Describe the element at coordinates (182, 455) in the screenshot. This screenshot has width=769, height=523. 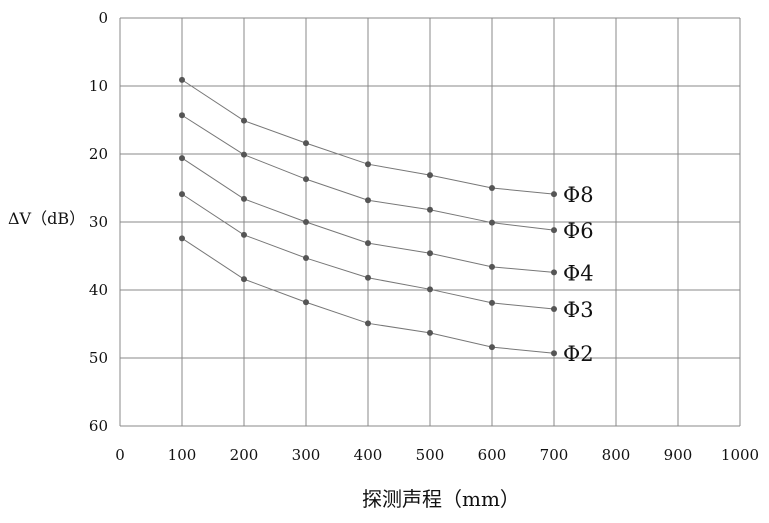
I see `x-tick-label: 100` at that location.